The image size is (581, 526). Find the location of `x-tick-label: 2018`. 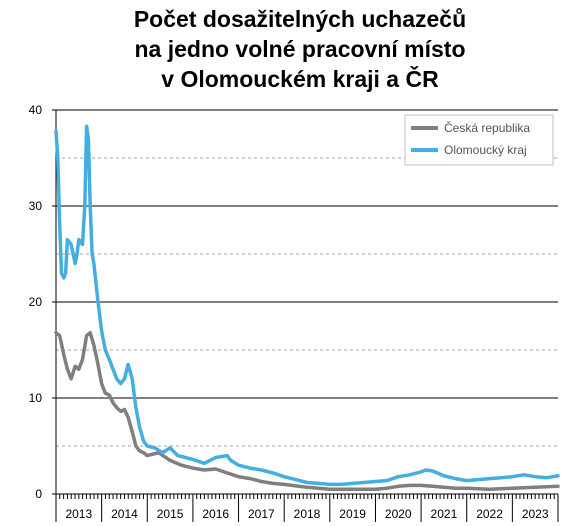

x-tick-label: 2018 is located at coordinates (307, 514).